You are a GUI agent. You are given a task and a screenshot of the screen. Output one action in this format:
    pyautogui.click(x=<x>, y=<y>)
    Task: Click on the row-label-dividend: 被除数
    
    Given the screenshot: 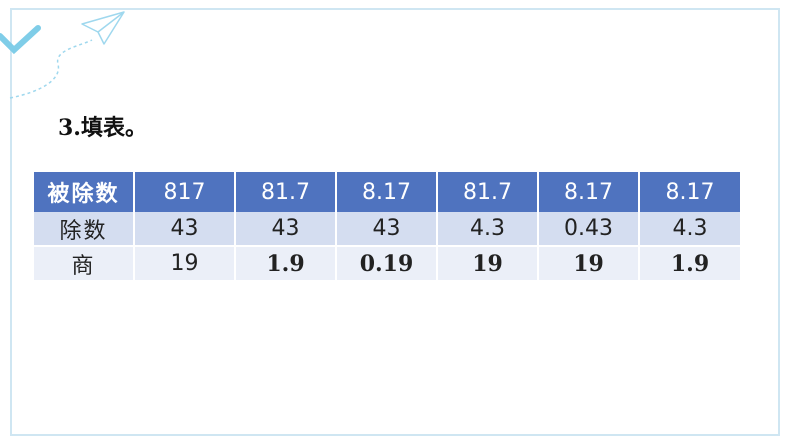 What is the action you would take?
    pyautogui.click(x=84, y=192)
    